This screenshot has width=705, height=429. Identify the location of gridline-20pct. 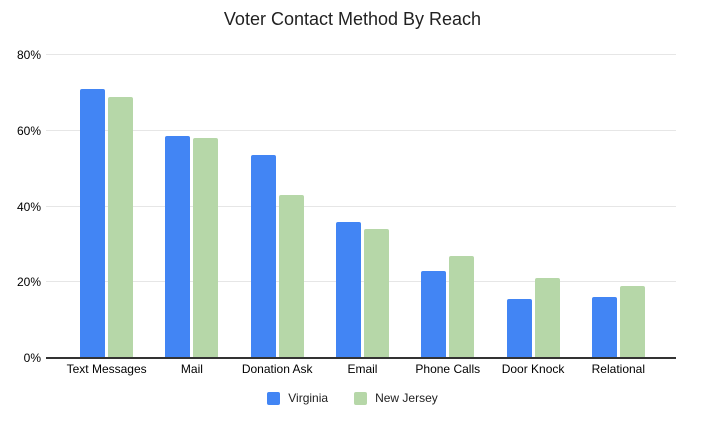
(361, 282).